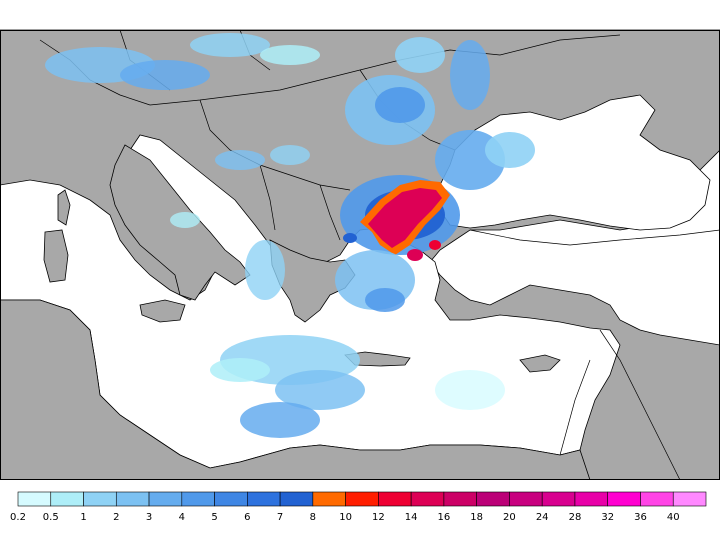  What do you see at coordinates (312, 281) in the screenshot?
I see `greece` at bounding box center [312, 281].